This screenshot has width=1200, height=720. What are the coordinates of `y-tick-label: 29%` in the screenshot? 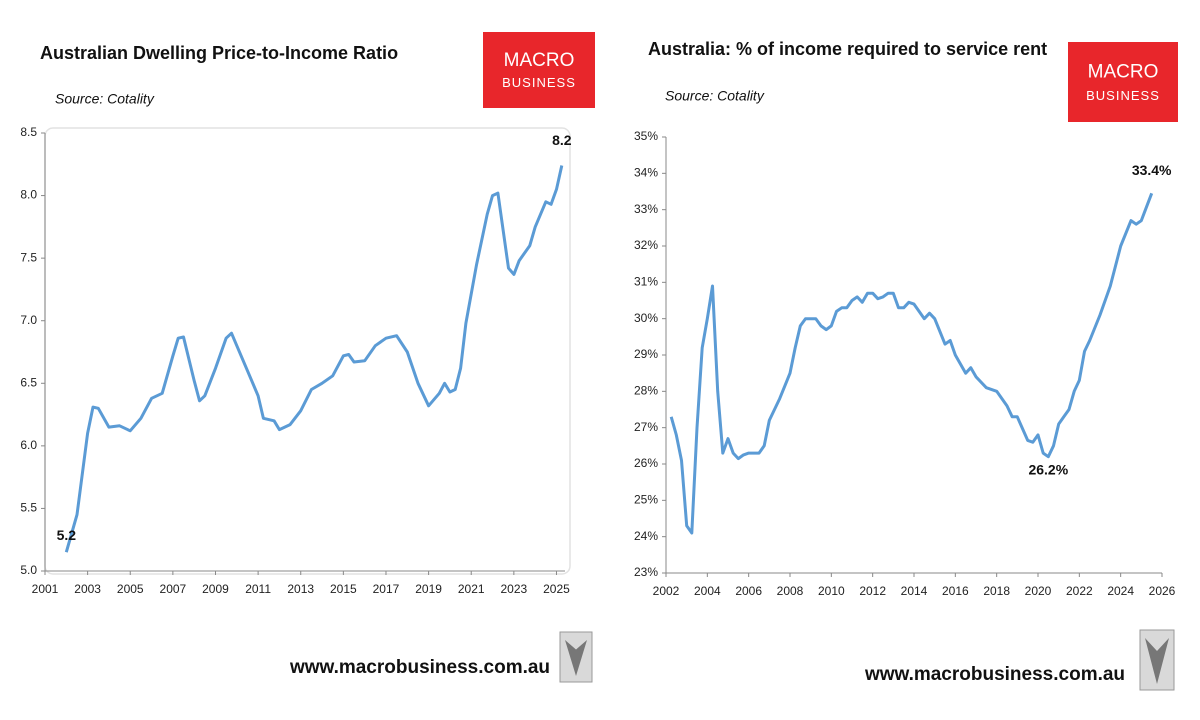 It's located at (646, 354).